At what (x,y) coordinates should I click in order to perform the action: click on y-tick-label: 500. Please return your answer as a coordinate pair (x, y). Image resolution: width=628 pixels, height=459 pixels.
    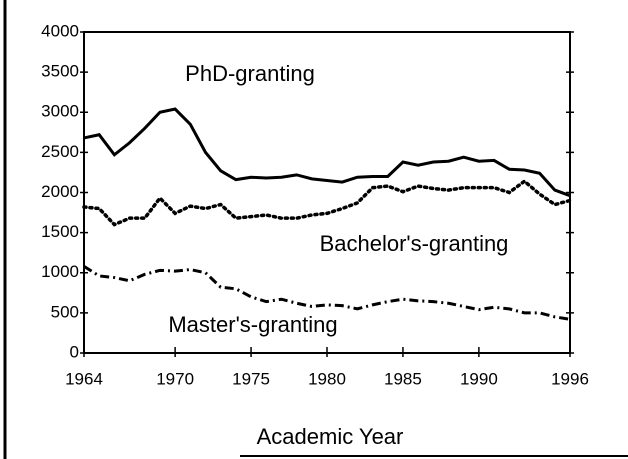
    Looking at the image, I should click on (65, 311).